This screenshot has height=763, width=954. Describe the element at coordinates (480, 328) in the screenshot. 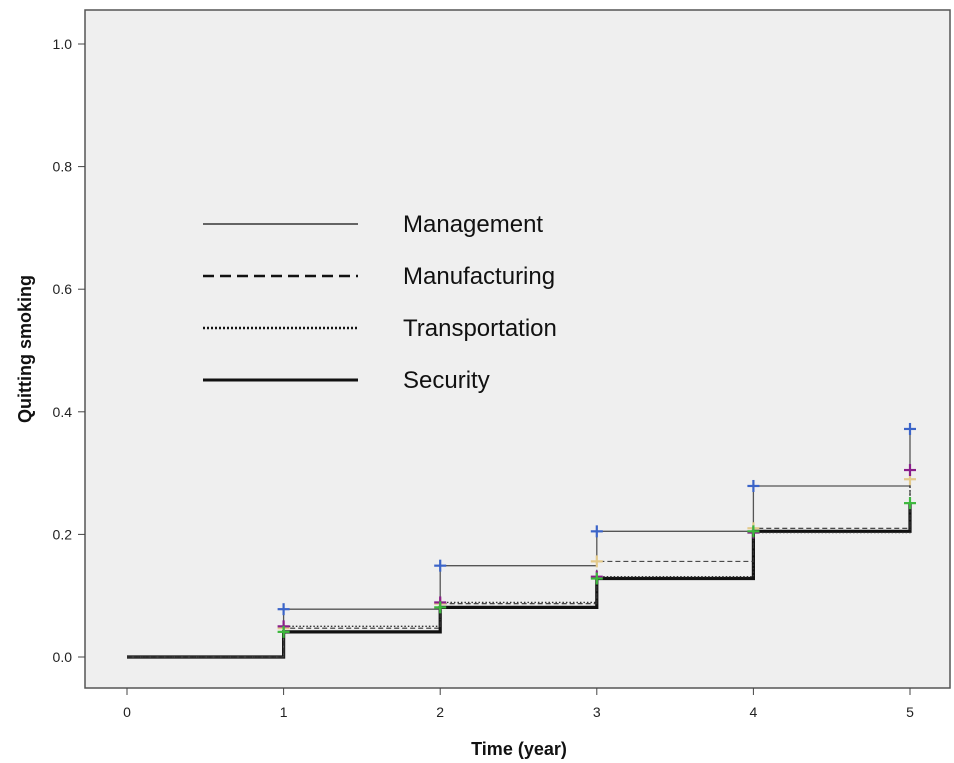

I see `legend-label: Transportation` at that location.